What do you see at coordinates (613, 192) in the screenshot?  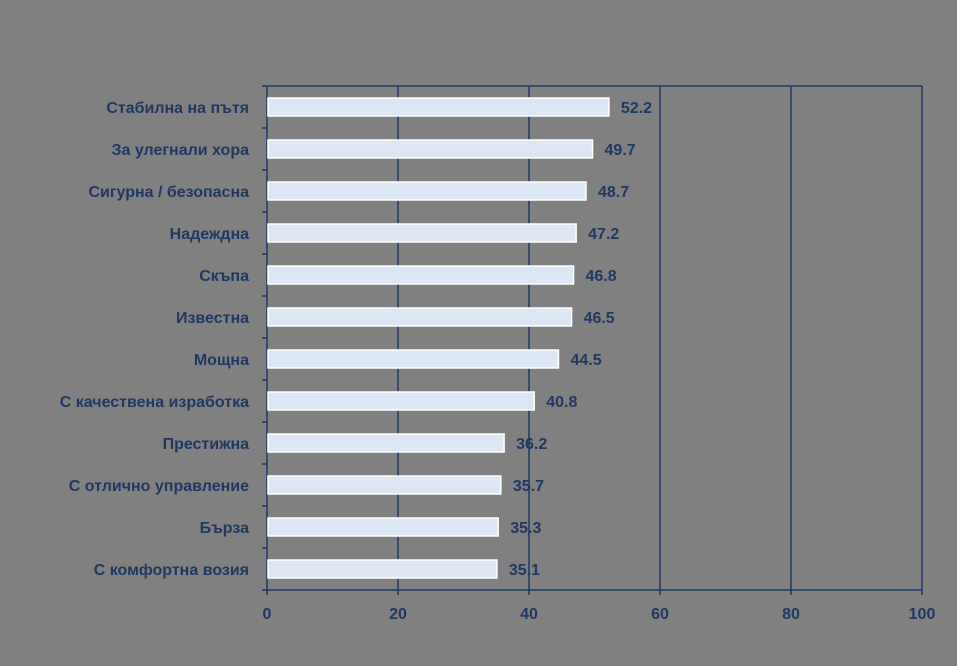 I see `data-label: 48.7` at bounding box center [613, 192].